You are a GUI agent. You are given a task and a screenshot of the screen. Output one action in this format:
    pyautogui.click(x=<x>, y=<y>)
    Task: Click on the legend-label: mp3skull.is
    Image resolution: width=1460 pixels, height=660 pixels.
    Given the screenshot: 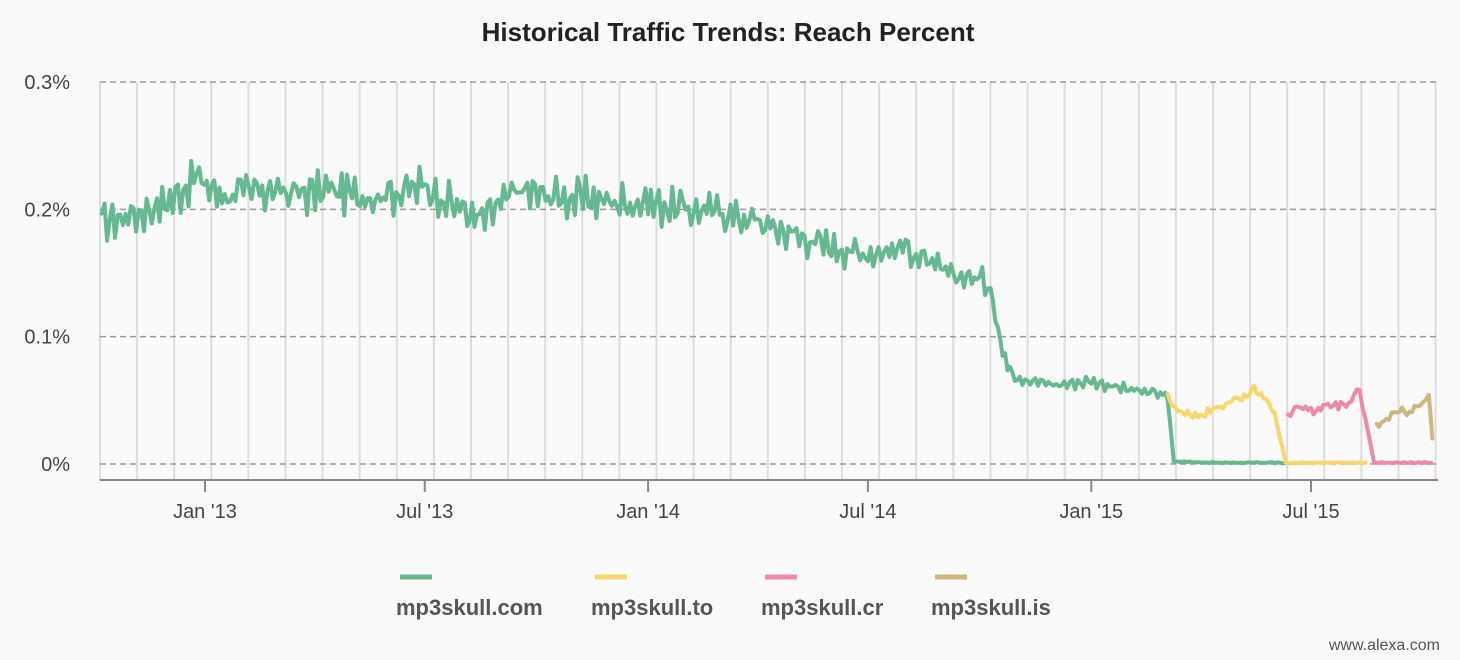 What is the action you would take?
    pyautogui.click(x=991, y=607)
    